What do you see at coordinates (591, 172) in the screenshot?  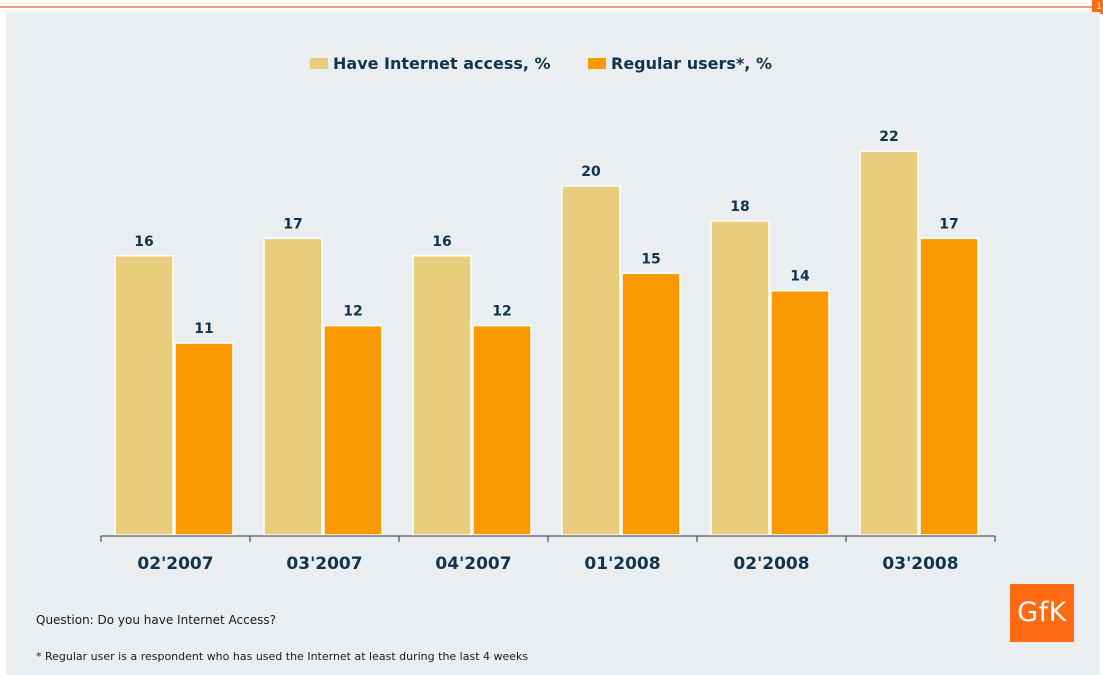 I see `data-label: 20` at bounding box center [591, 172].